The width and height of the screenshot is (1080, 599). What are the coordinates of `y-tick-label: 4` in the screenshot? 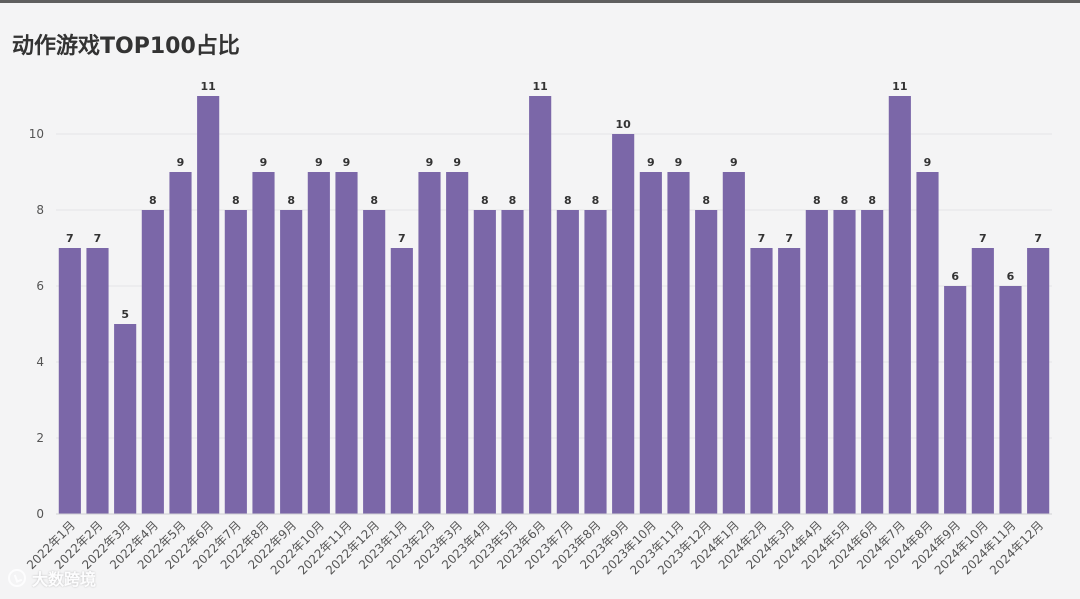 It's located at (40, 362).